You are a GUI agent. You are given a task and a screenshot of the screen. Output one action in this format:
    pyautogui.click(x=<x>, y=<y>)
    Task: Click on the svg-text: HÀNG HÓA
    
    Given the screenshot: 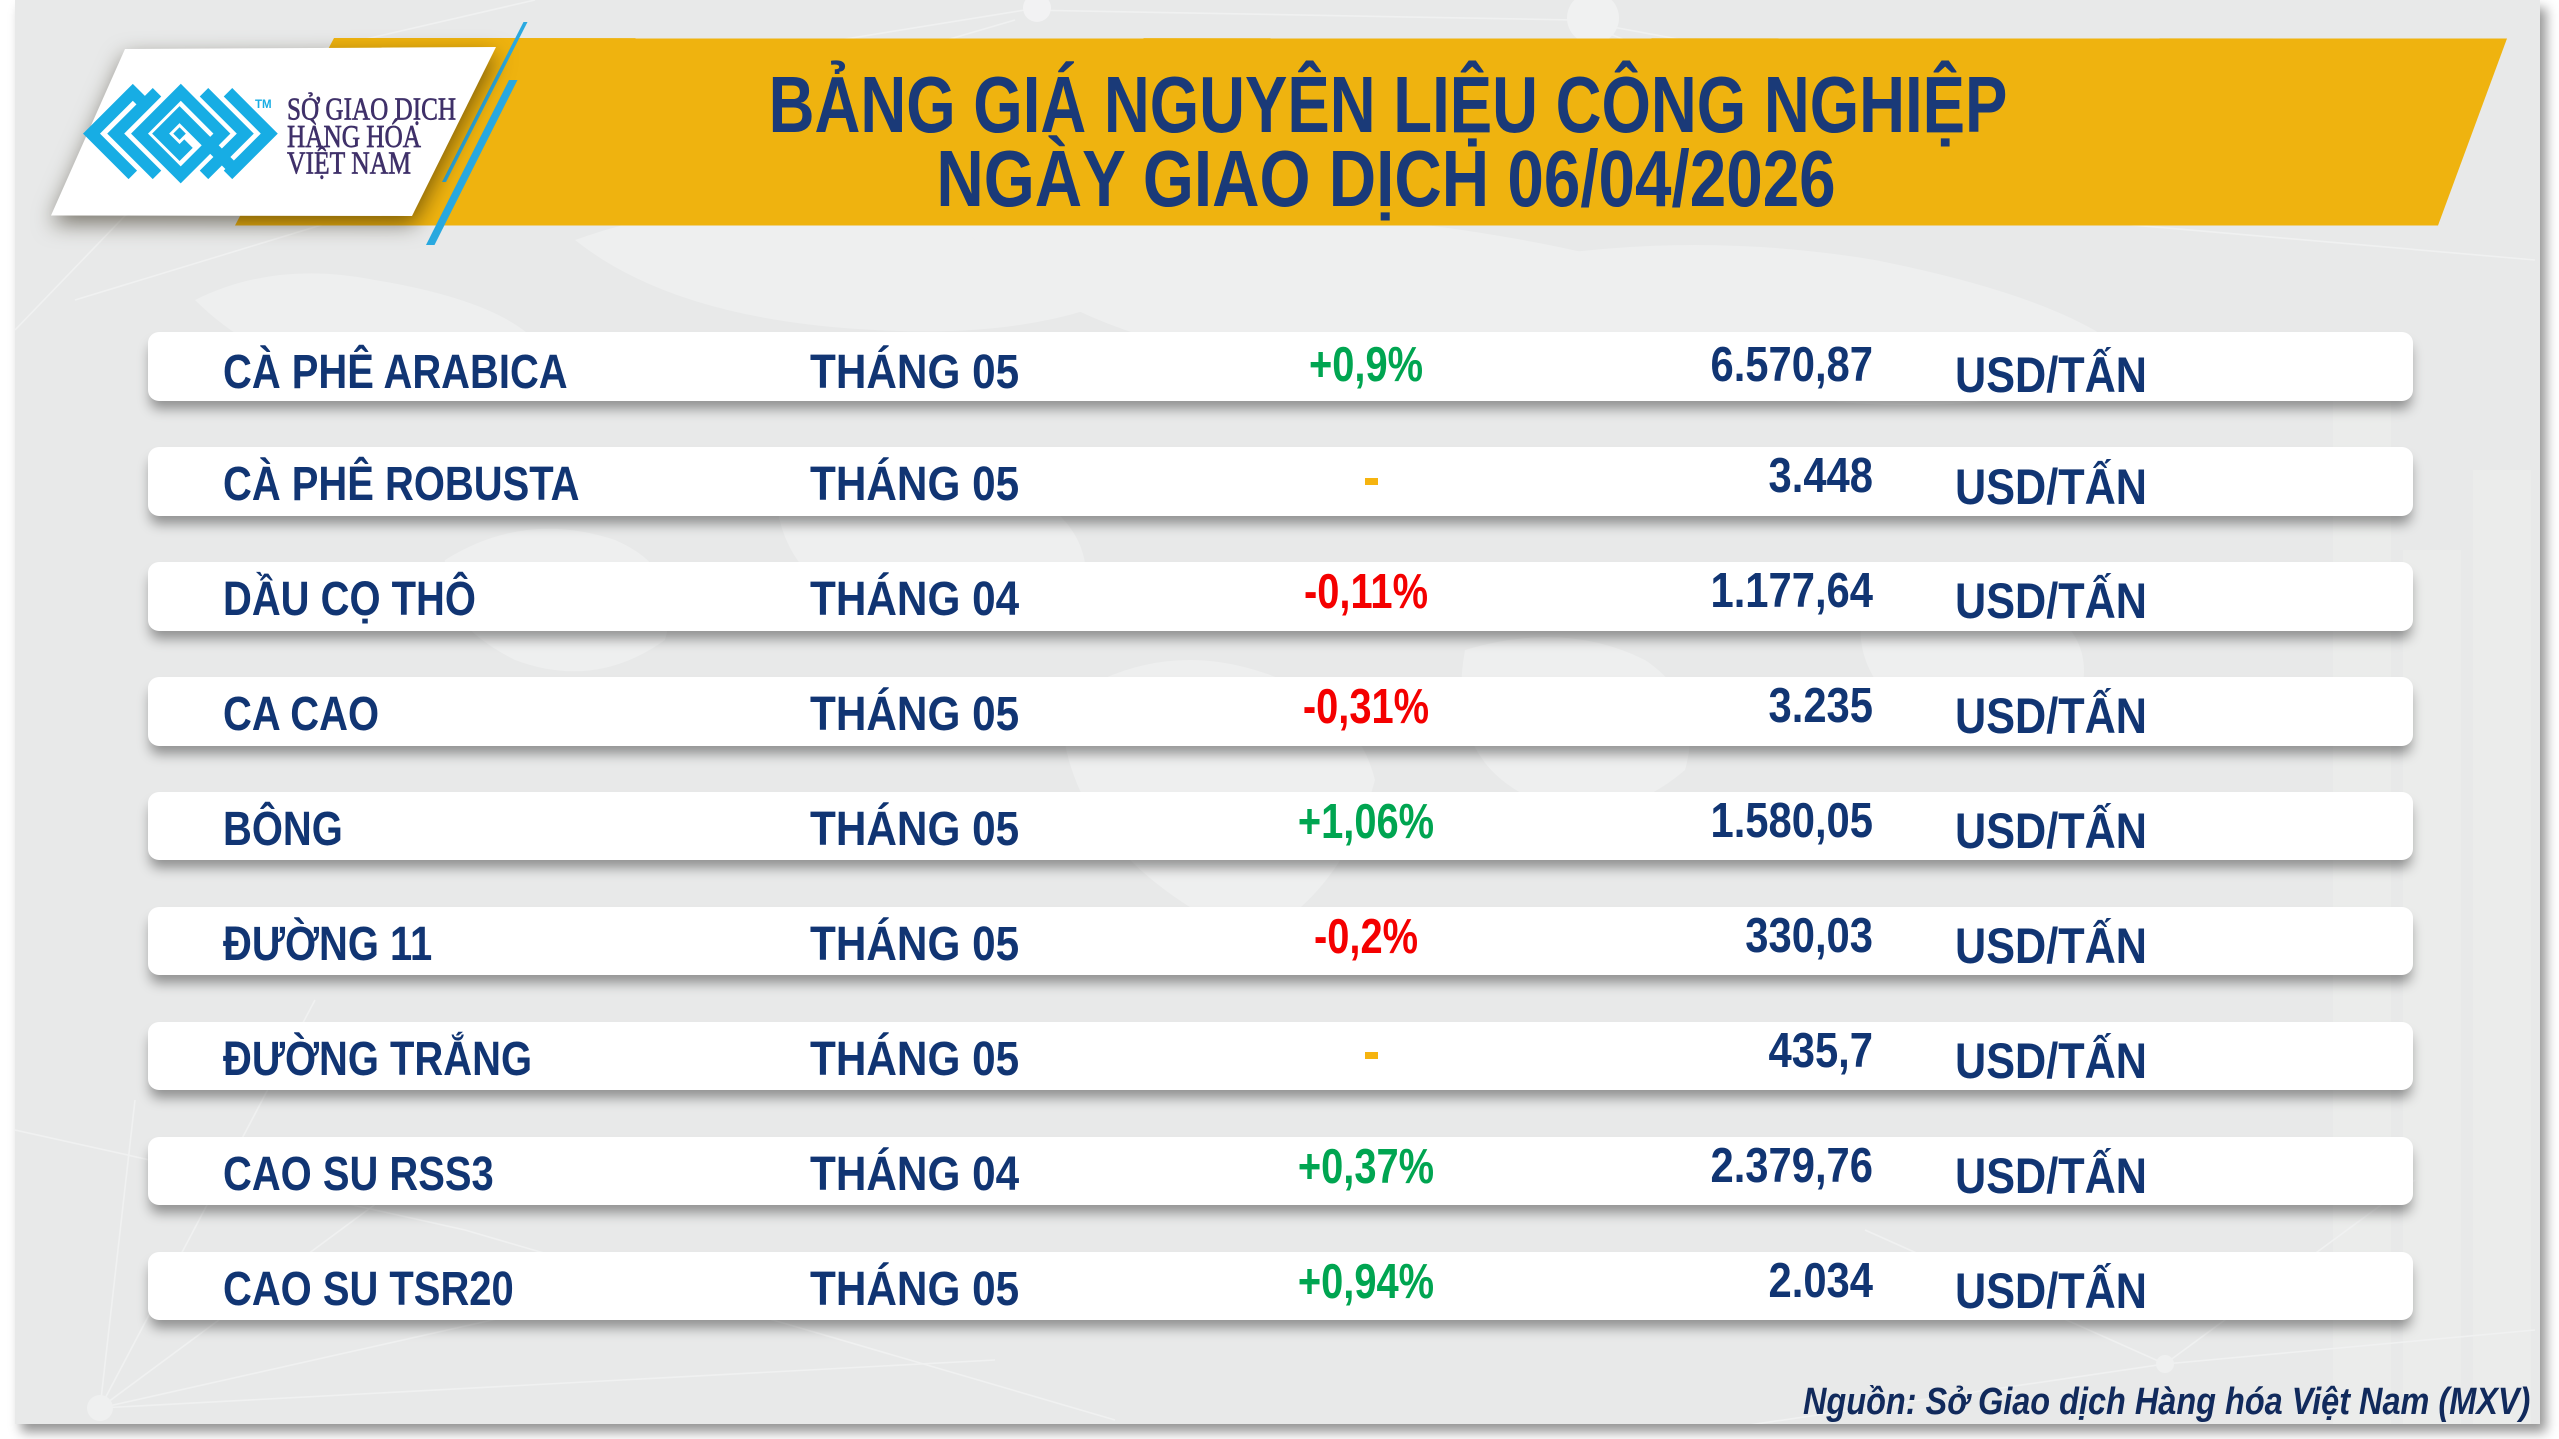 What is the action you would take?
    pyautogui.click(x=354, y=136)
    